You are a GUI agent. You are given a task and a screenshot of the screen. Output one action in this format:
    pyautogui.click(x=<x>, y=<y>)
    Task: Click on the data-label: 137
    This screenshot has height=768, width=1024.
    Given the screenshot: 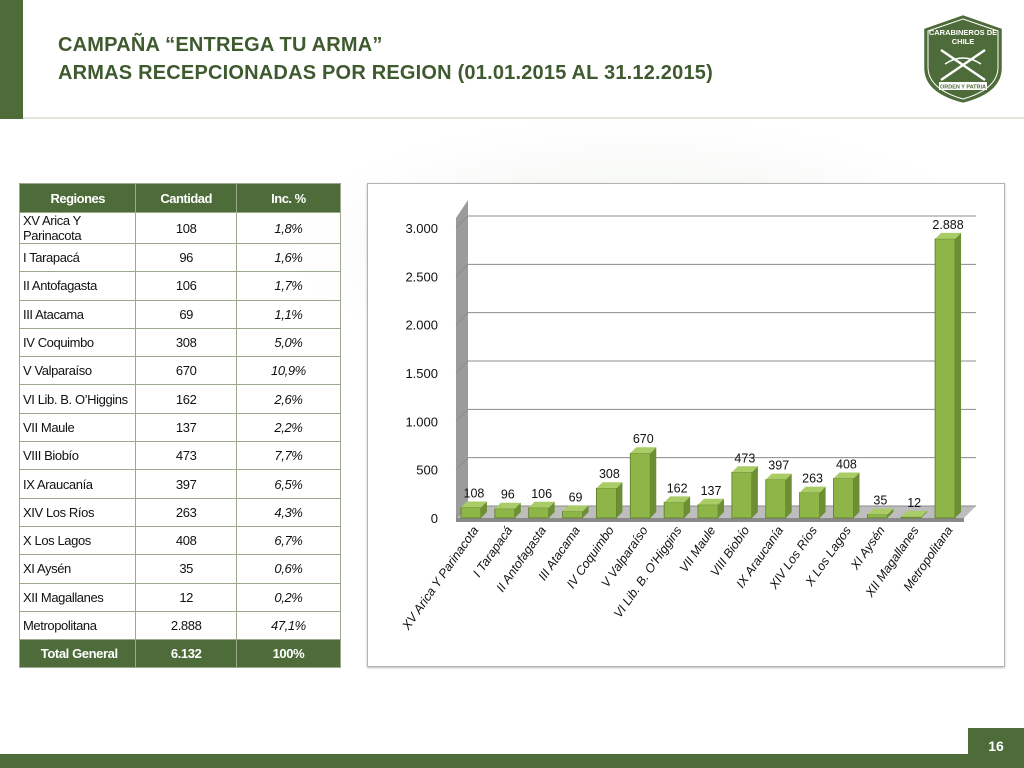 What is the action you would take?
    pyautogui.click(x=711, y=491)
    